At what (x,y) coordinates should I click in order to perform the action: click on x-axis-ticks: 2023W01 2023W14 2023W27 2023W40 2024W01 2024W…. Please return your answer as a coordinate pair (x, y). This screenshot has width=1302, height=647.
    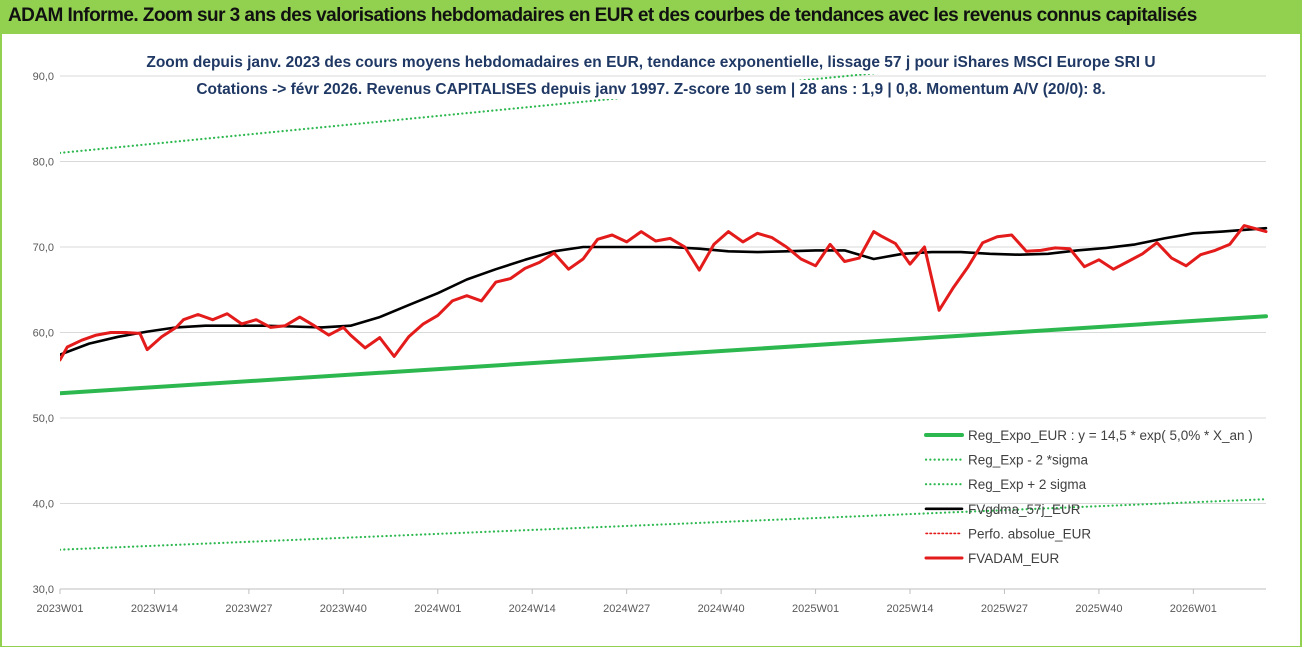
    Looking at the image, I should click on (626, 602).